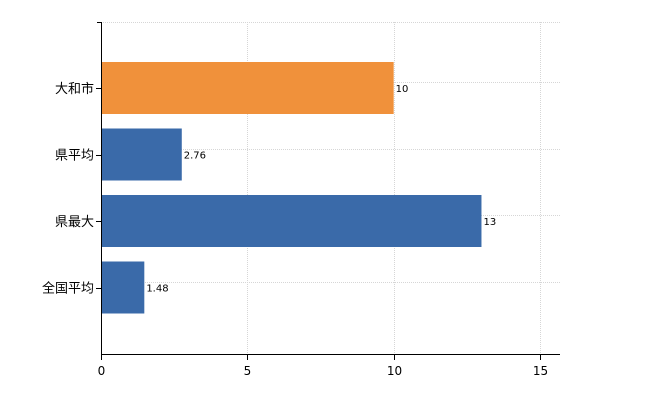 This screenshot has height=400, width=650. Describe the element at coordinates (540, 371) in the screenshot. I see `x-tick-label-3: 15` at that location.